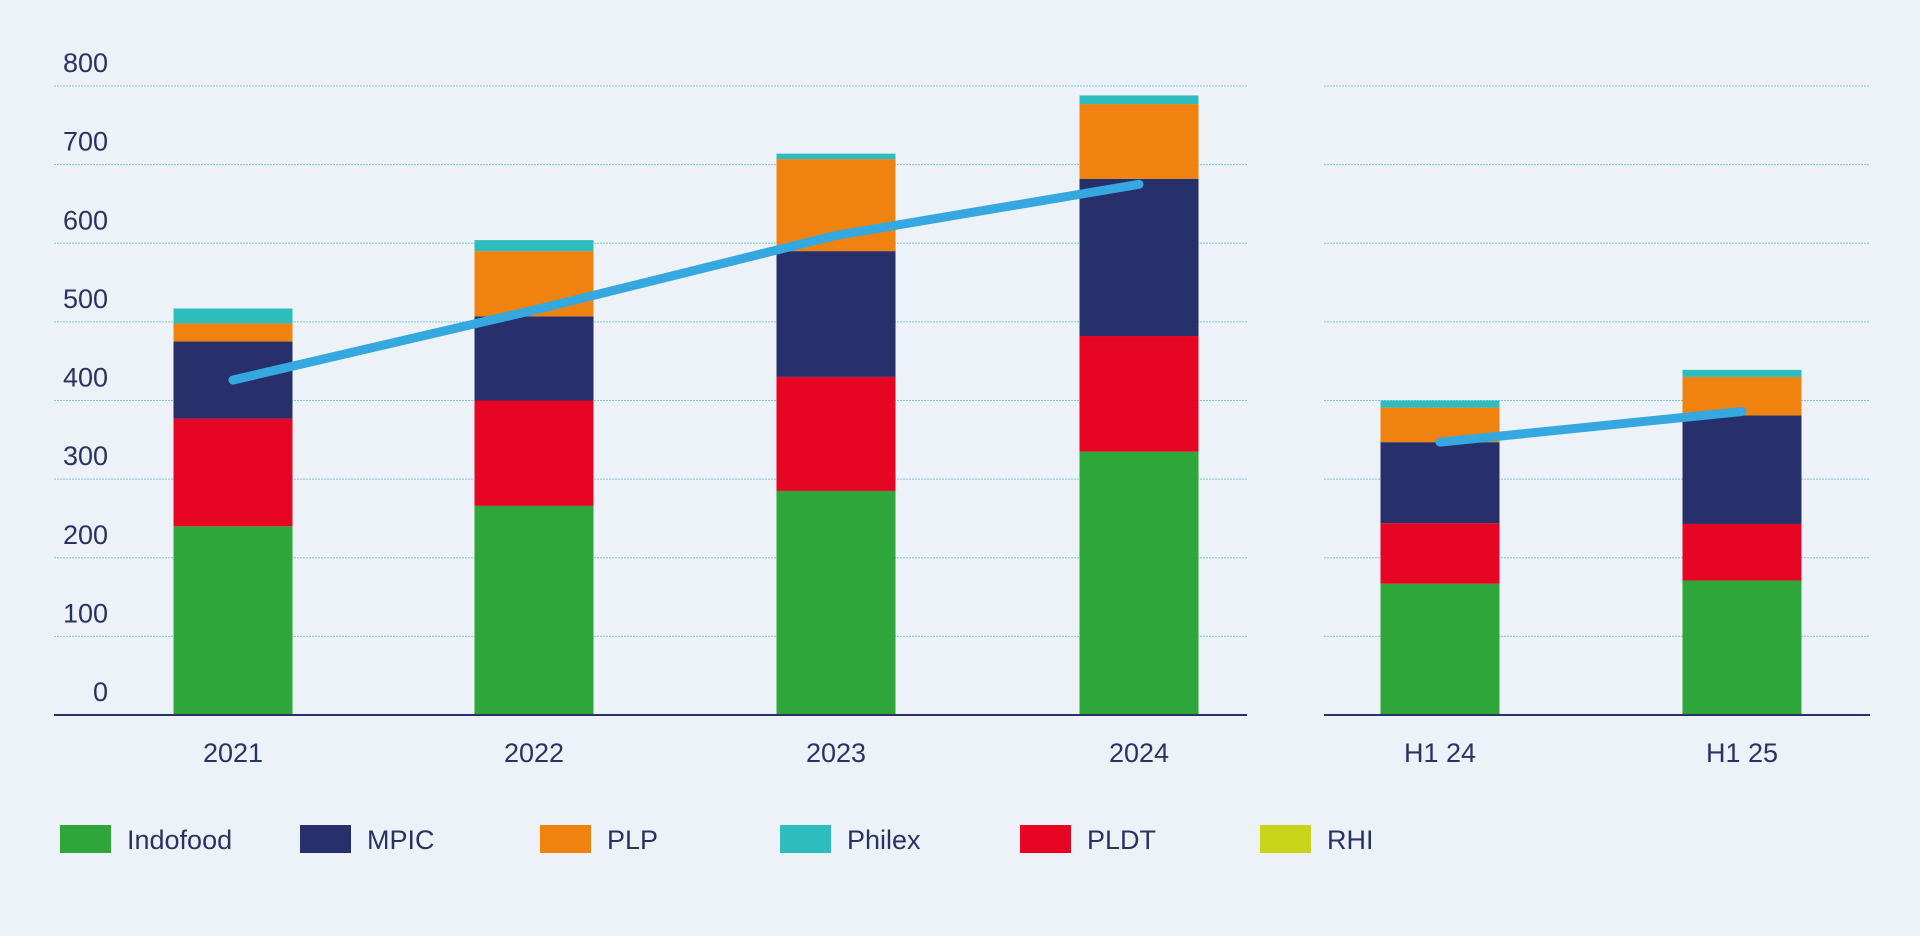 This screenshot has height=936, width=1920. Describe the element at coordinates (632, 840) in the screenshot. I see `legend-label-plp: PLP` at that location.